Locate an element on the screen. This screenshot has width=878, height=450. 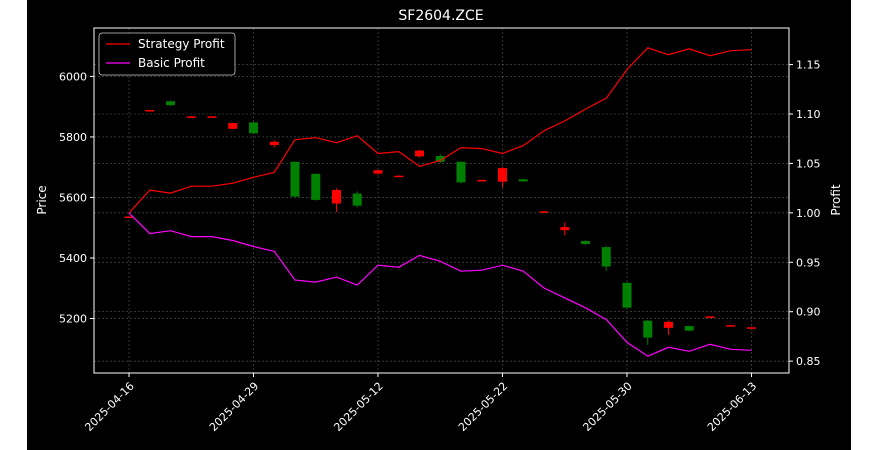
chart-title: SF2604.ZCE is located at coordinates (440, 16).